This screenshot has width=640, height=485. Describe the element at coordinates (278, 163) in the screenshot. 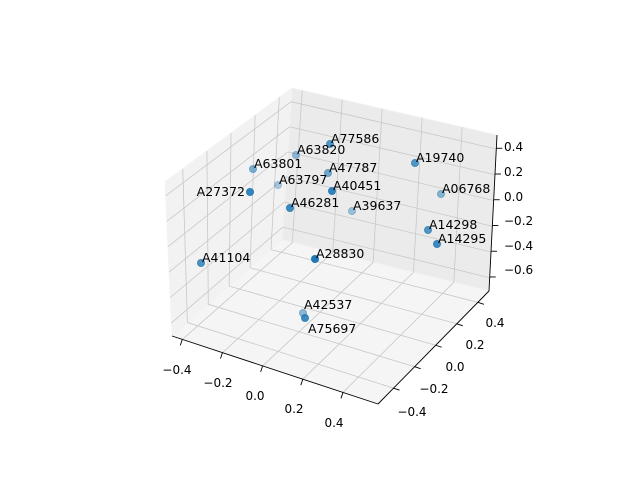

I see `point-label: A63801` at that location.